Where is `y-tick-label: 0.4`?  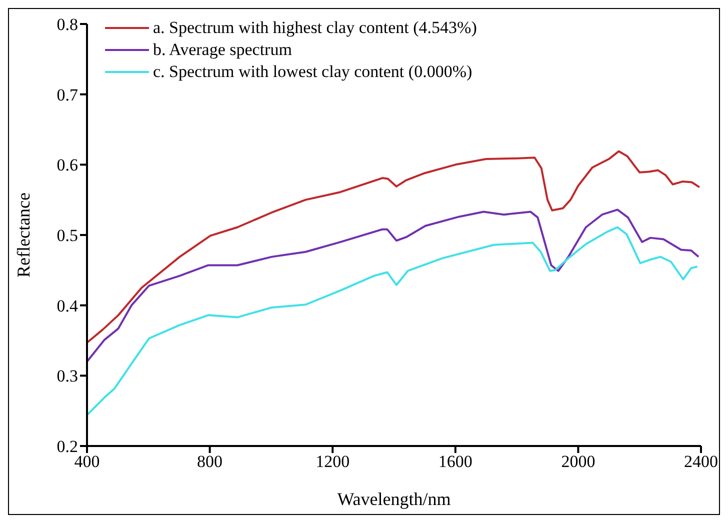
y-tick-label: 0.4 is located at coordinates (67, 306).